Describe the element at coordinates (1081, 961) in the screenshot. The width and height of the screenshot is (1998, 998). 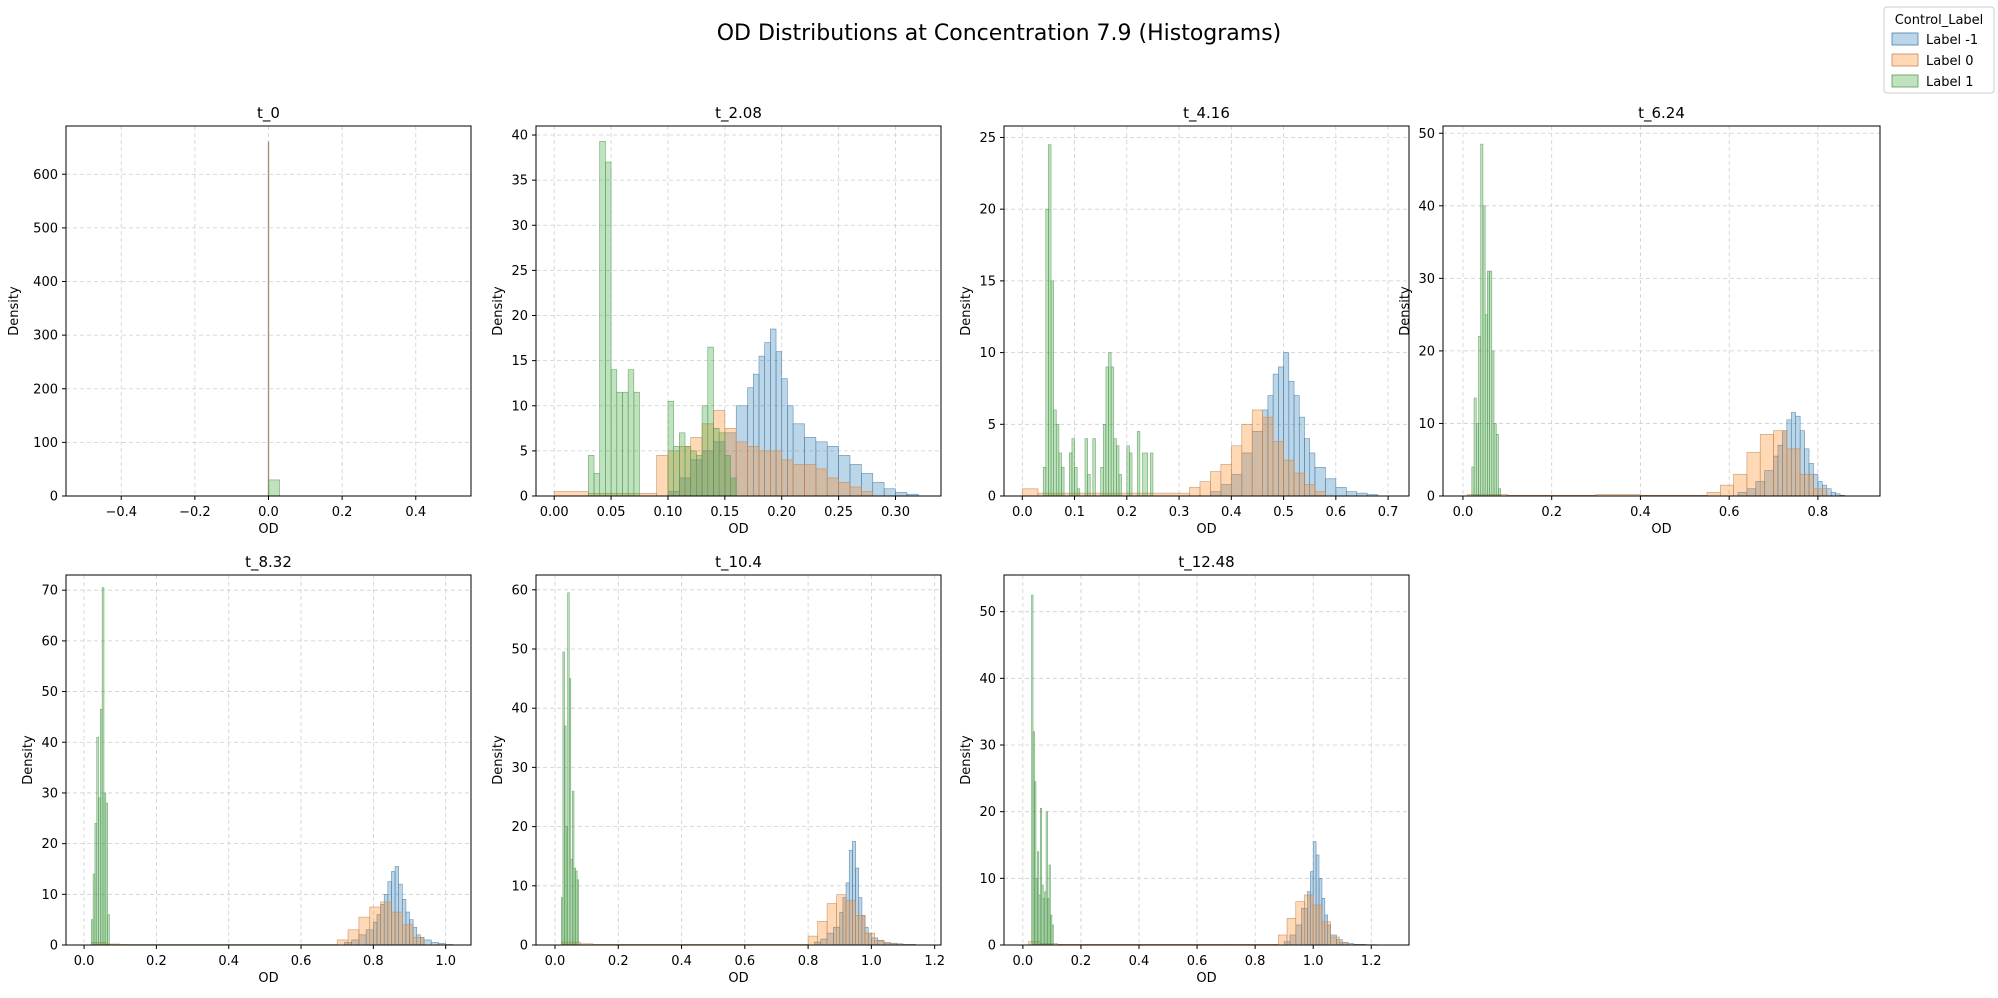
I see `x-tick-label: 0.2` at that location.